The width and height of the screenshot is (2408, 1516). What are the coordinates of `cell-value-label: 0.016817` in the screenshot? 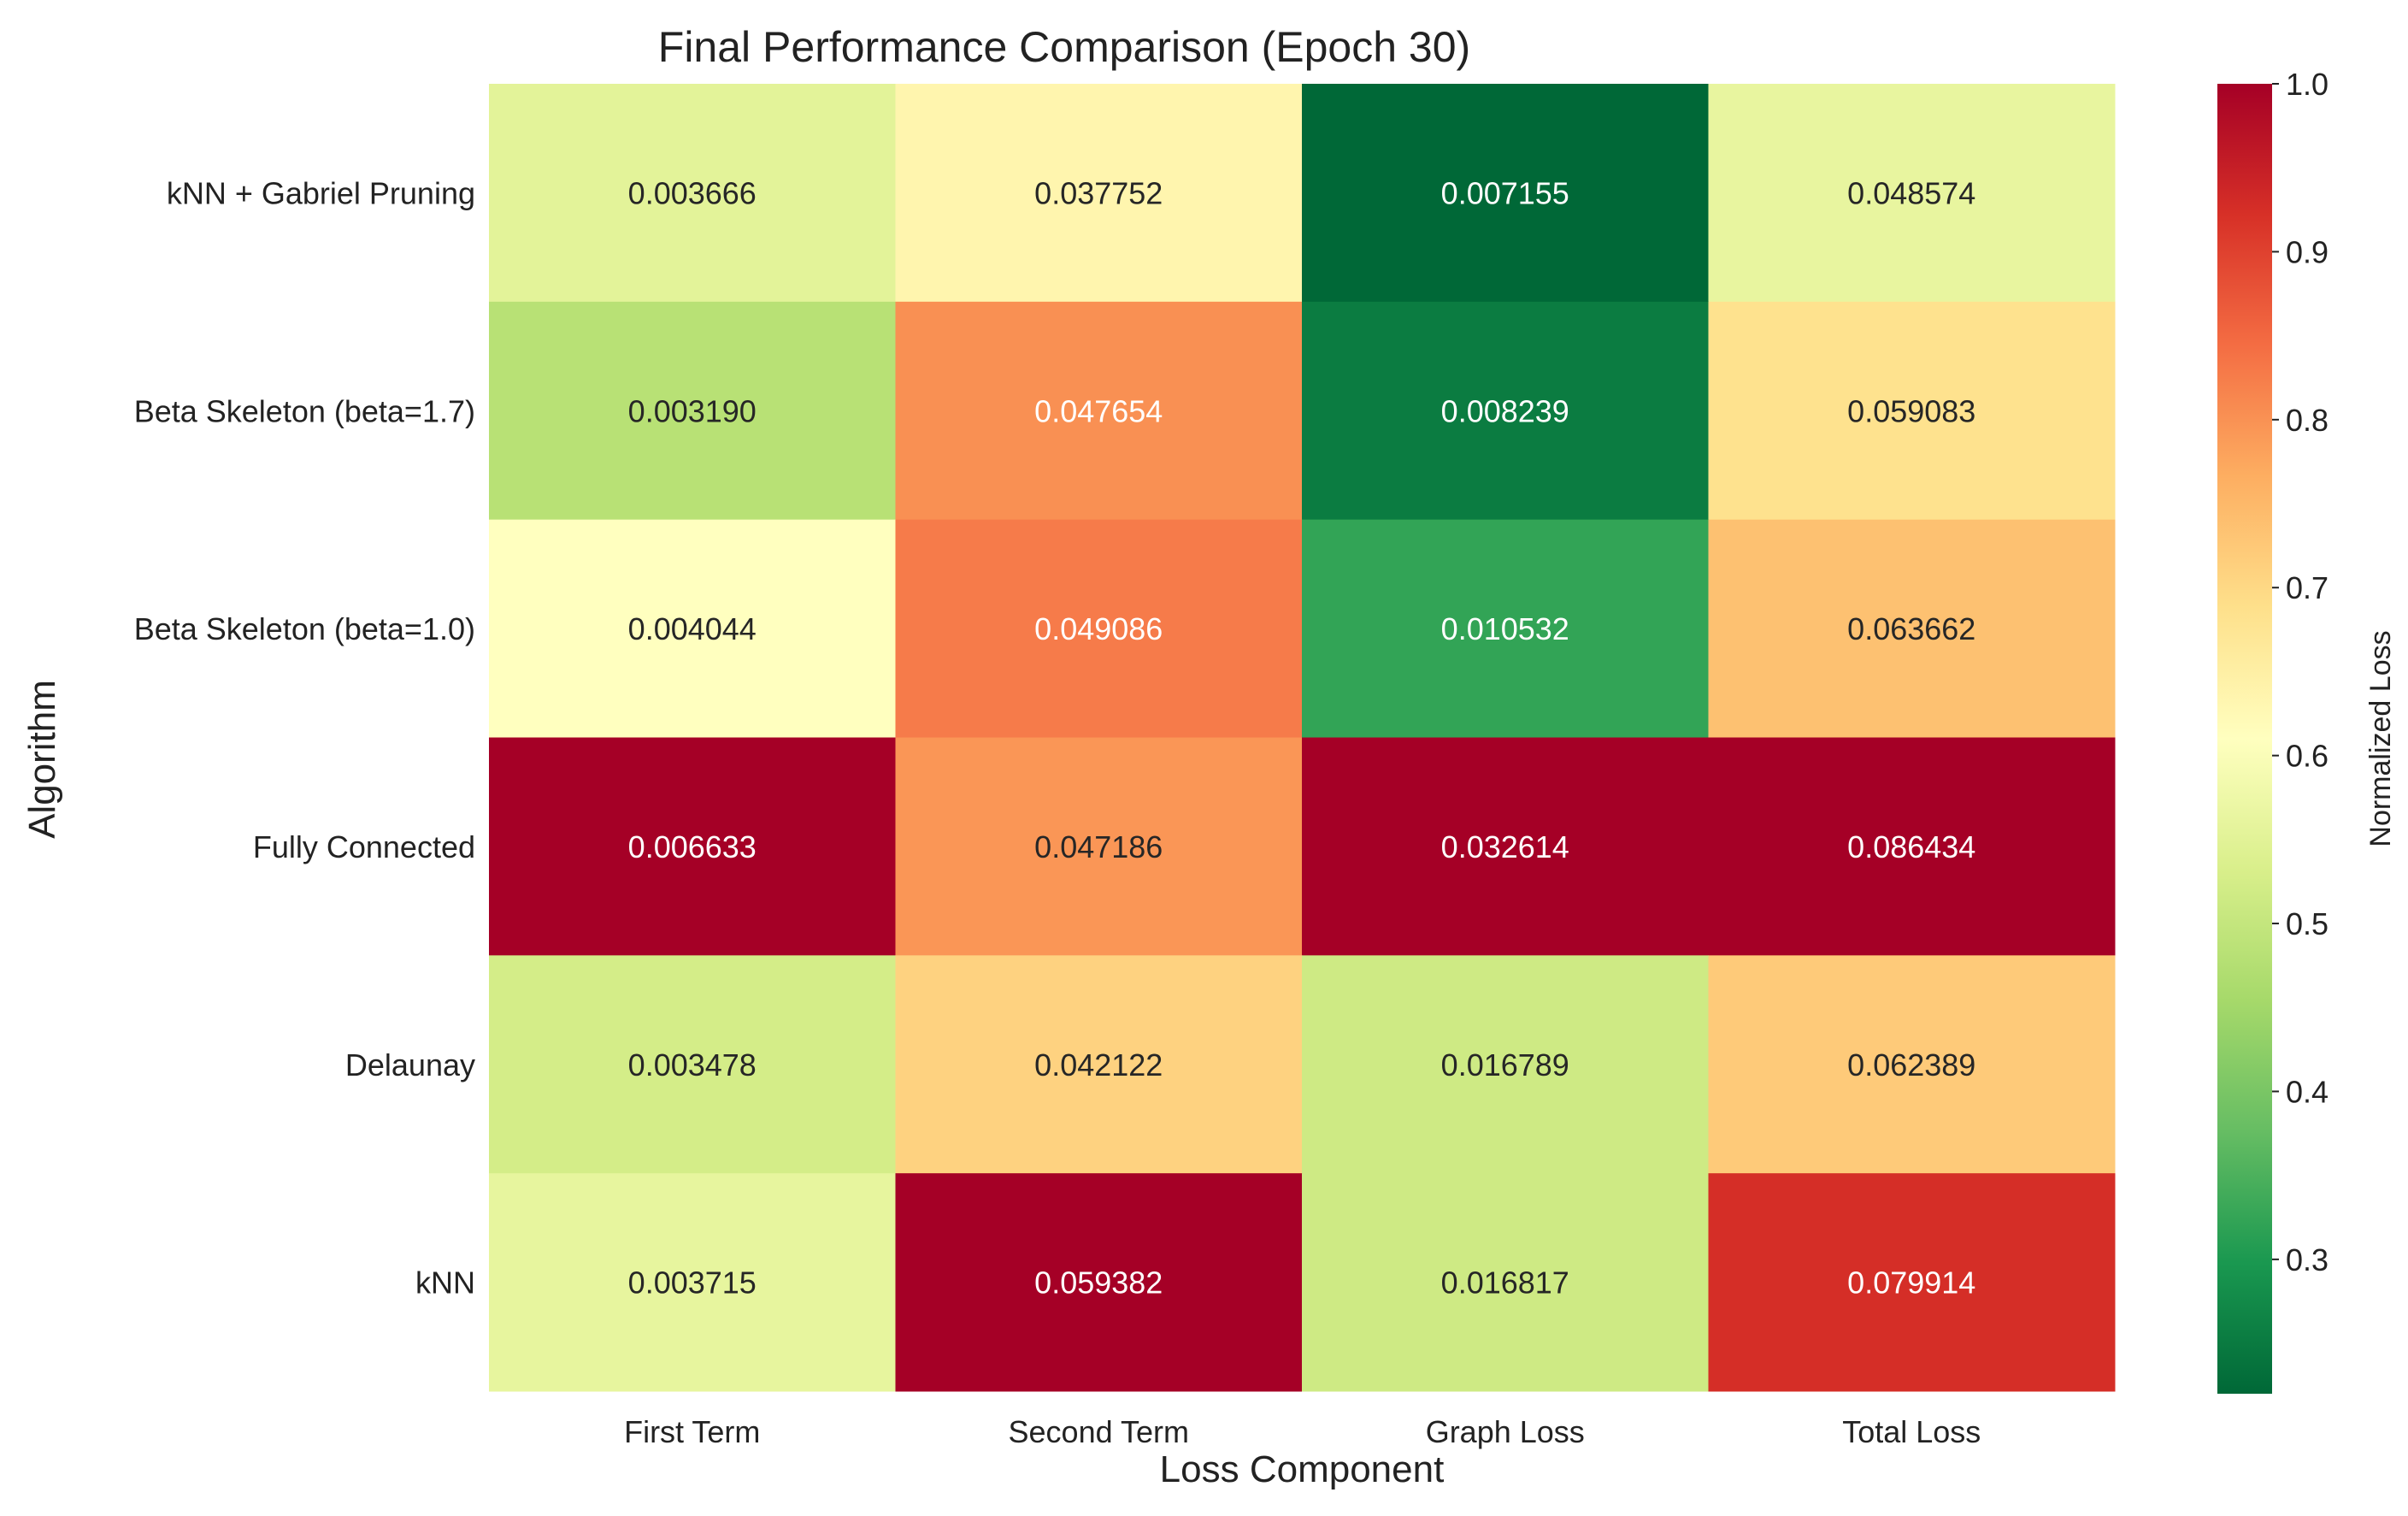 It's located at (1505, 1283).